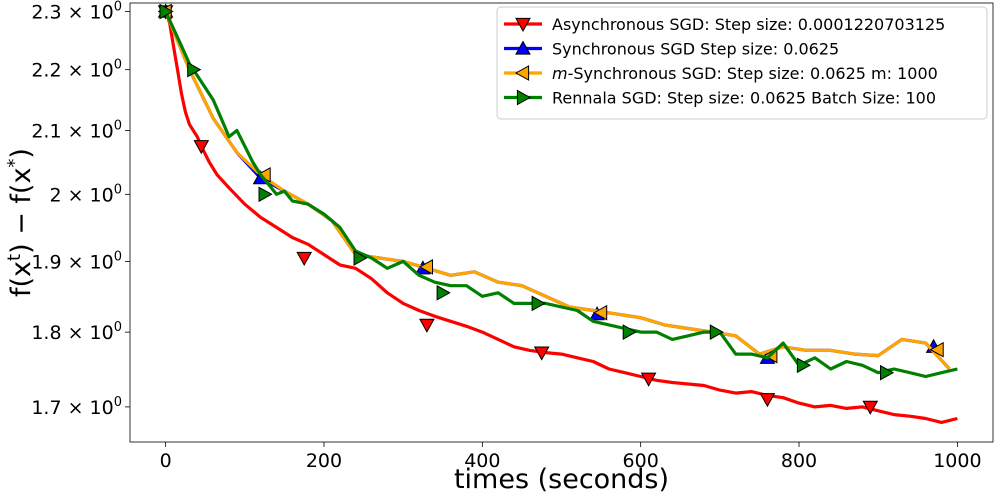 This screenshot has height=497, width=997. Describe the element at coordinates (76, 131) in the screenshot. I see `y-tick-label: 2.1 × 100` at that location.